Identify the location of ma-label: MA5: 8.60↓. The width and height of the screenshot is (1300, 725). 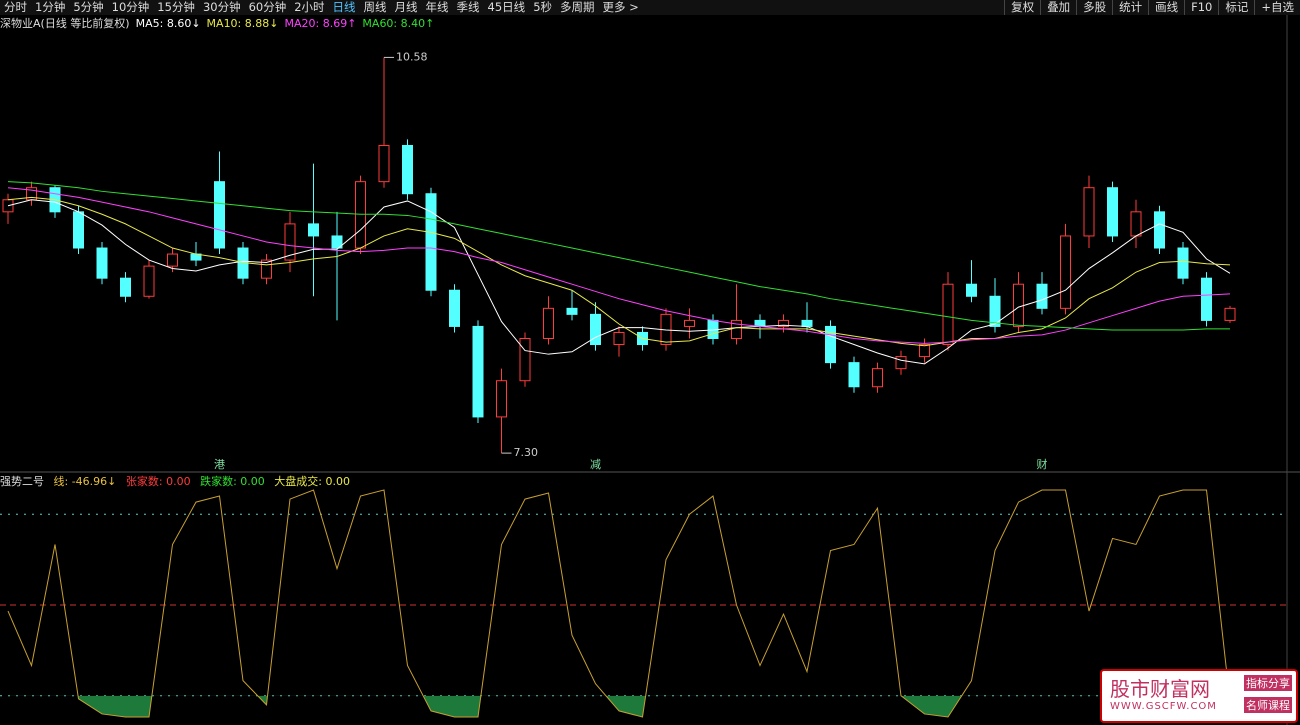
(168, 23).